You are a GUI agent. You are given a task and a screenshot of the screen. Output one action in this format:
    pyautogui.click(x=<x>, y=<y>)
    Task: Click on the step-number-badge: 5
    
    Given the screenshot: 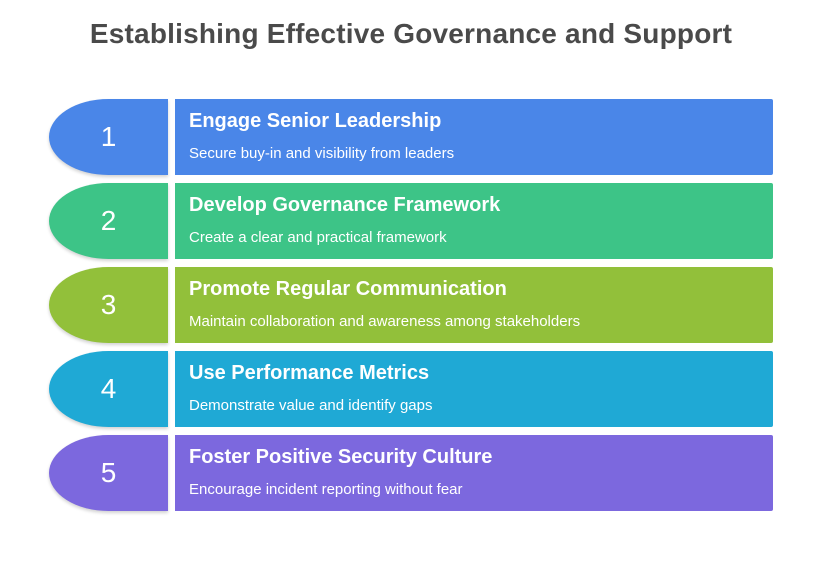 What is the action you would take?
    pyautogui.click(x=108, y=473)
    